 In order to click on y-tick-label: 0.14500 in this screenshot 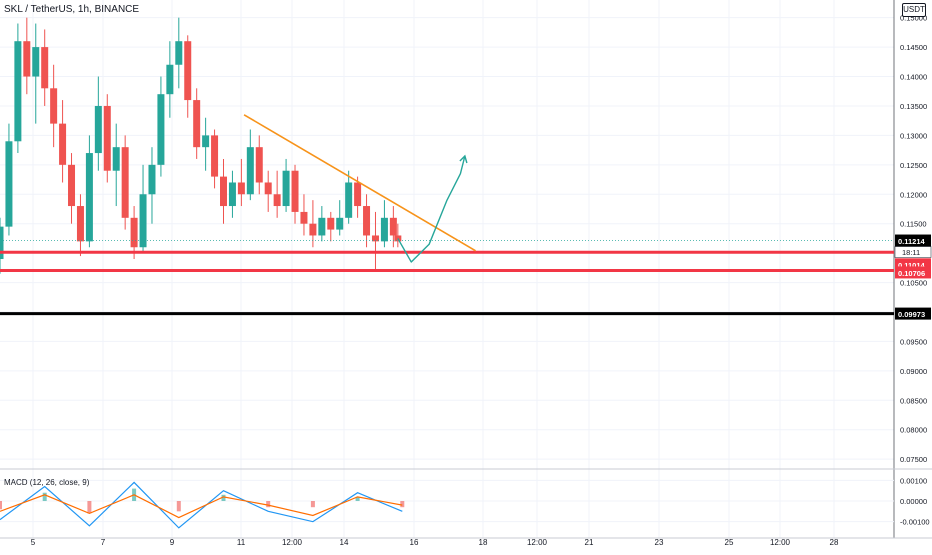, I will do `click(913, 47)`.